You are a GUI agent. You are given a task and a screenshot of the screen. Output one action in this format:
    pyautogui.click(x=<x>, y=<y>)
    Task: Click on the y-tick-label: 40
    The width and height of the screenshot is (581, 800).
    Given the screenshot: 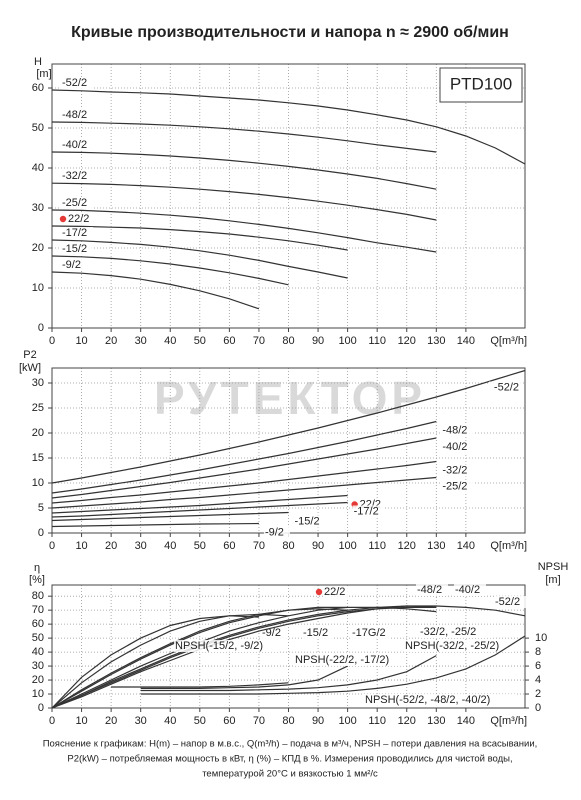 What is the action you would take?
    pyautogui.click(x=38, y=652)
    